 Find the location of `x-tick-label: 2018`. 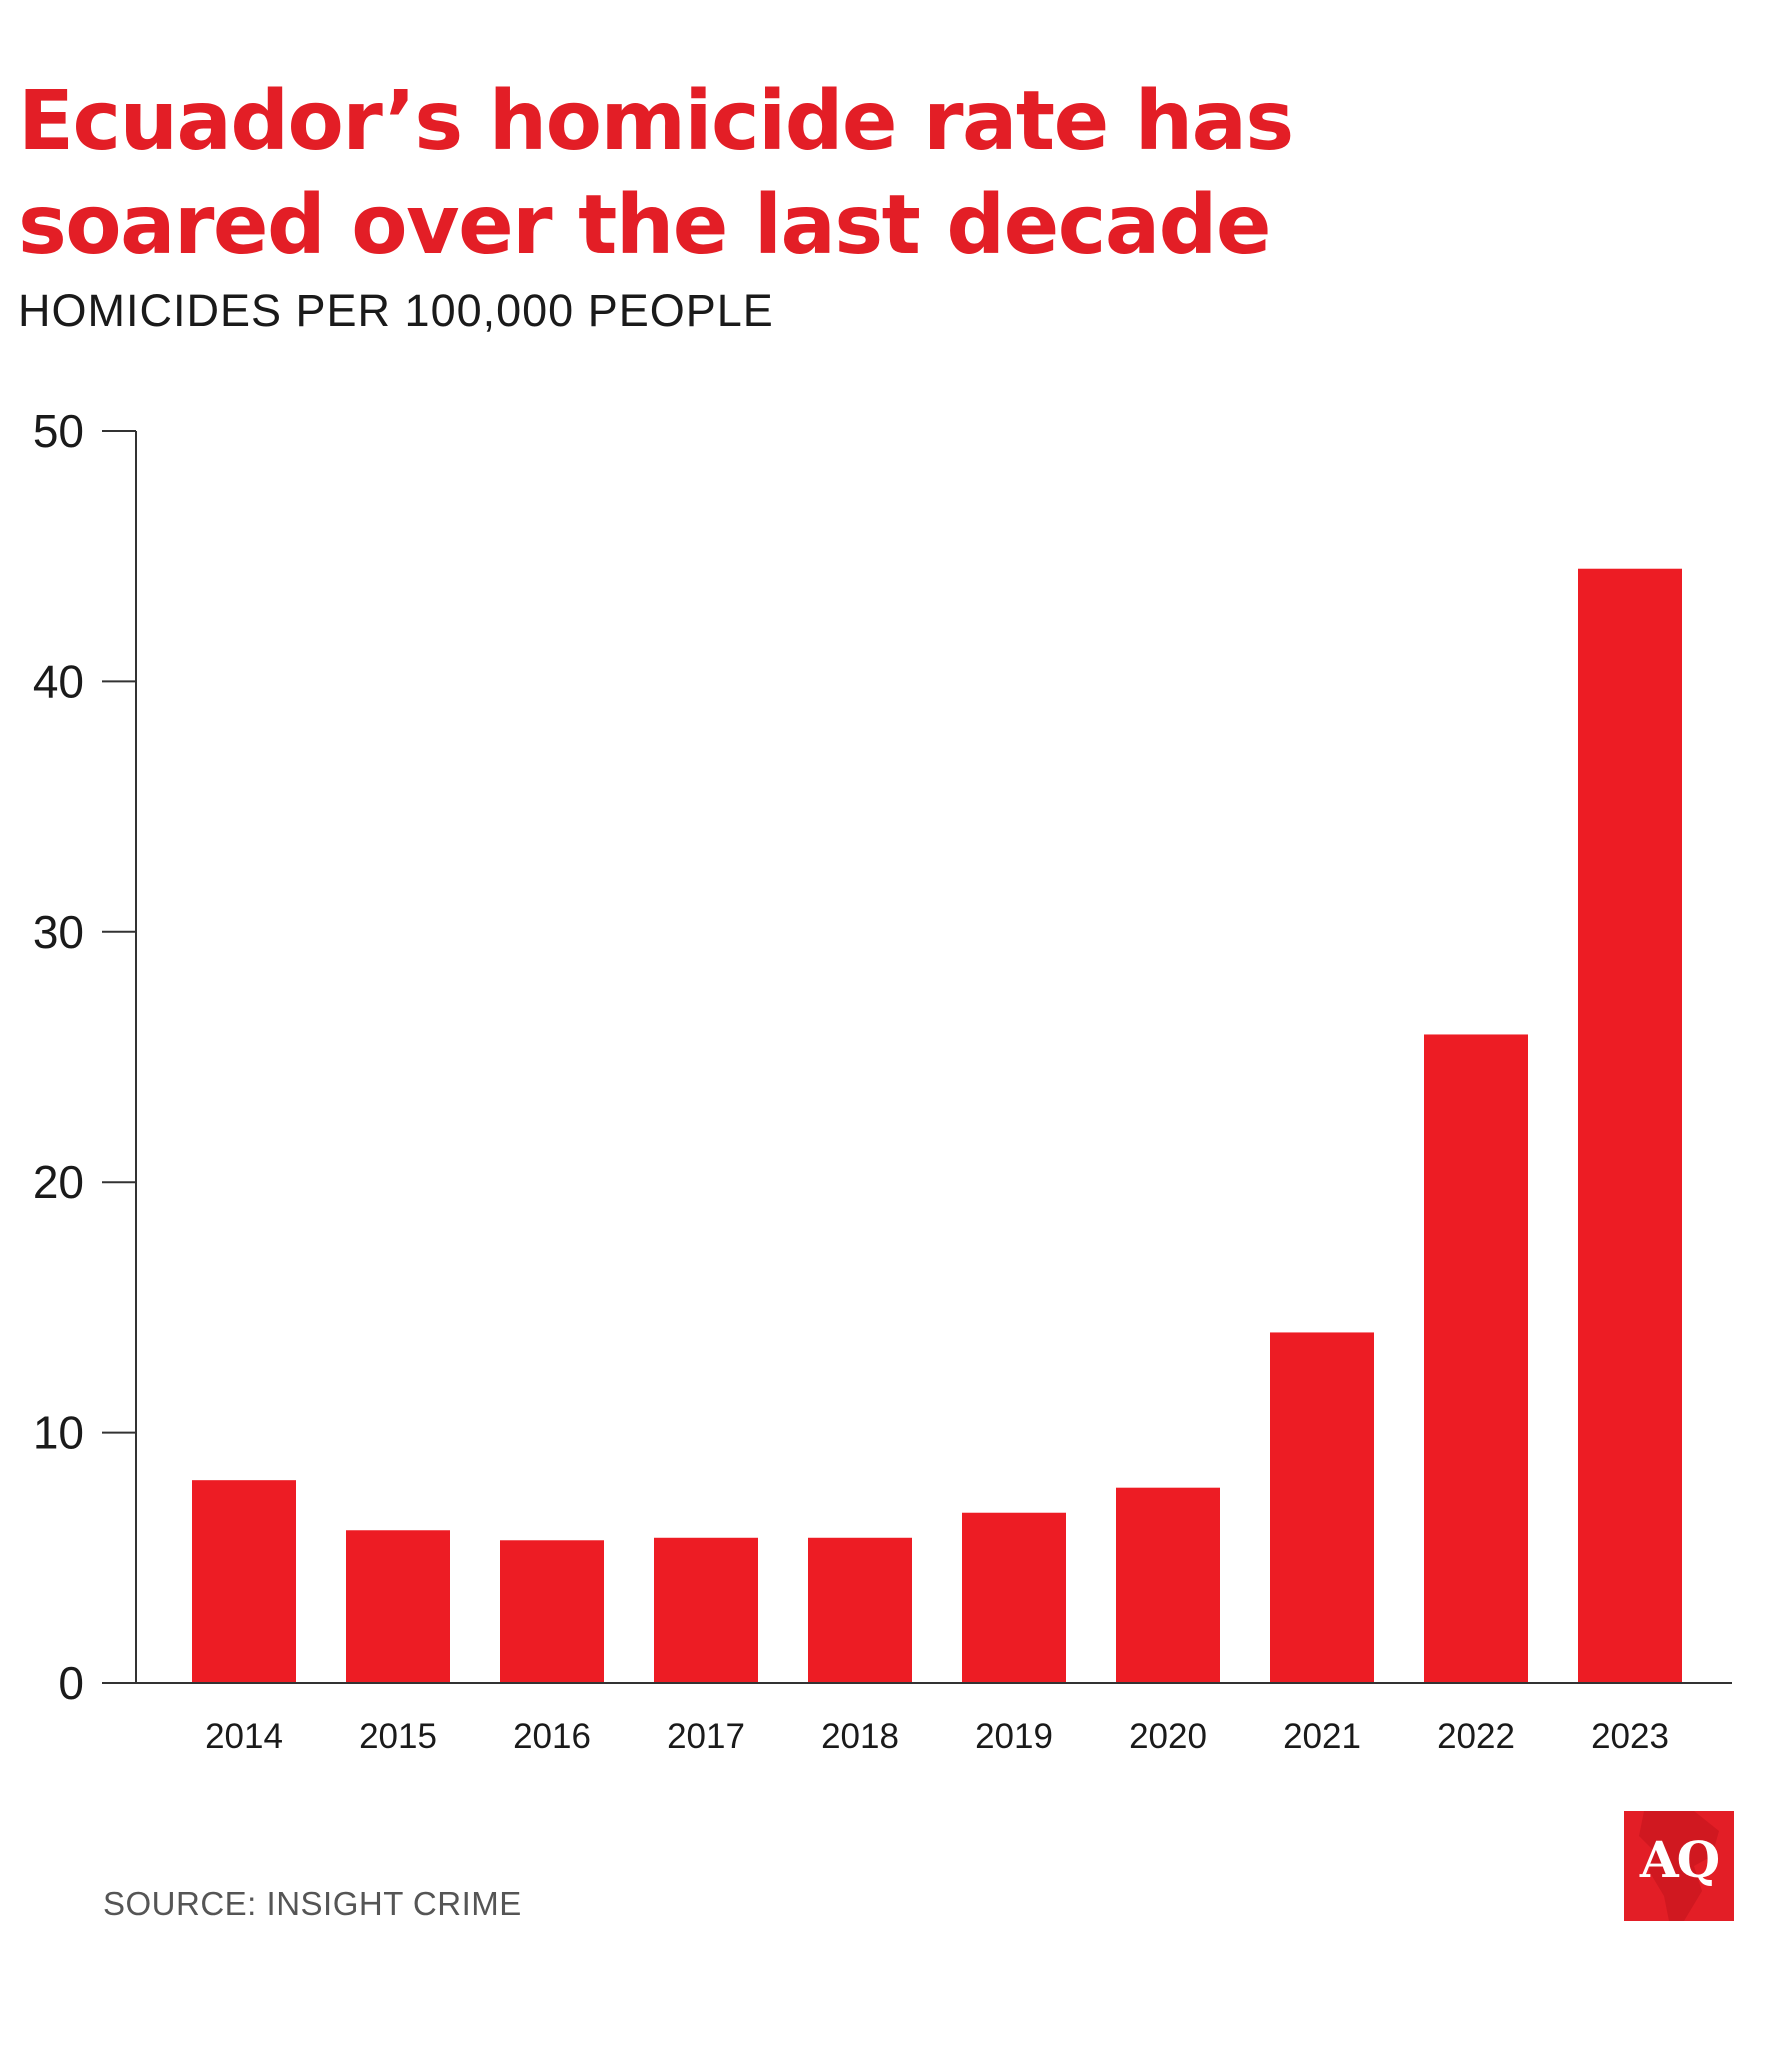

x-tick-label: 2018 is located at coordinates (860, 1736).